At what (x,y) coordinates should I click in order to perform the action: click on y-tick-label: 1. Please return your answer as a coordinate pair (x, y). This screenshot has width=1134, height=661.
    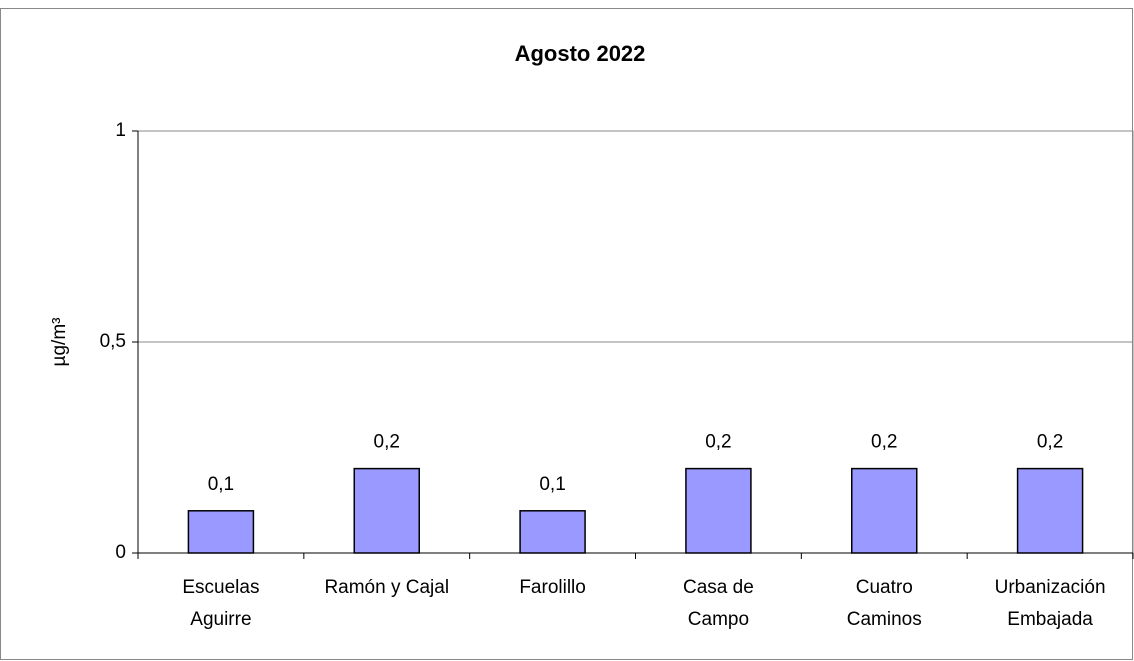
    Looking at the image, I should click on (120, 130).